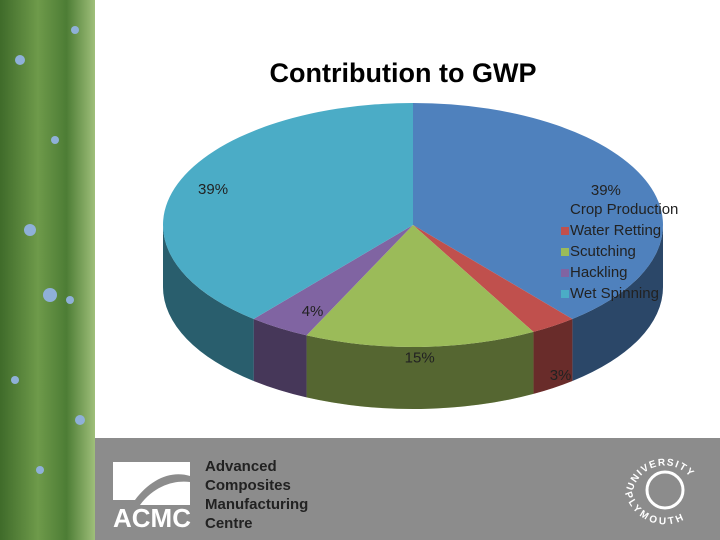 The height and width of the screenshot is (540, 720). I want to click on legend-label: Crop Production, so click(624, 209).